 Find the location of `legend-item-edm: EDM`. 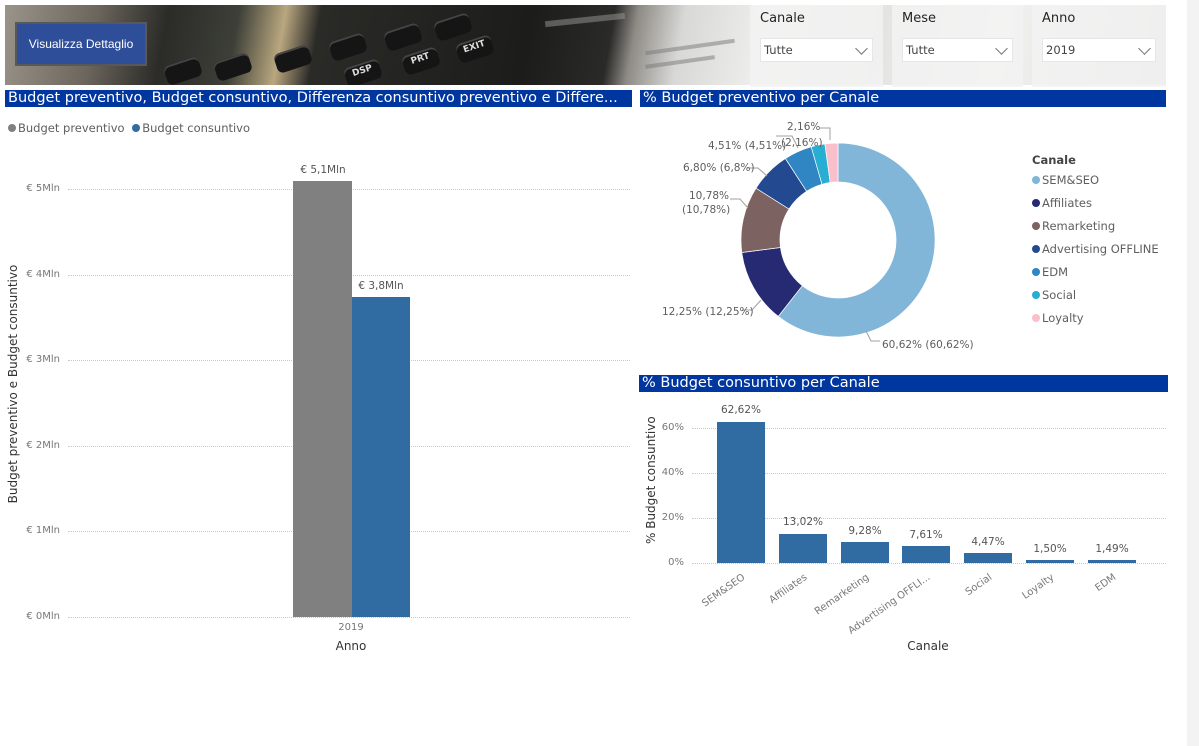

legend-item-edm: EDM is located at coordinates (1095, 272).